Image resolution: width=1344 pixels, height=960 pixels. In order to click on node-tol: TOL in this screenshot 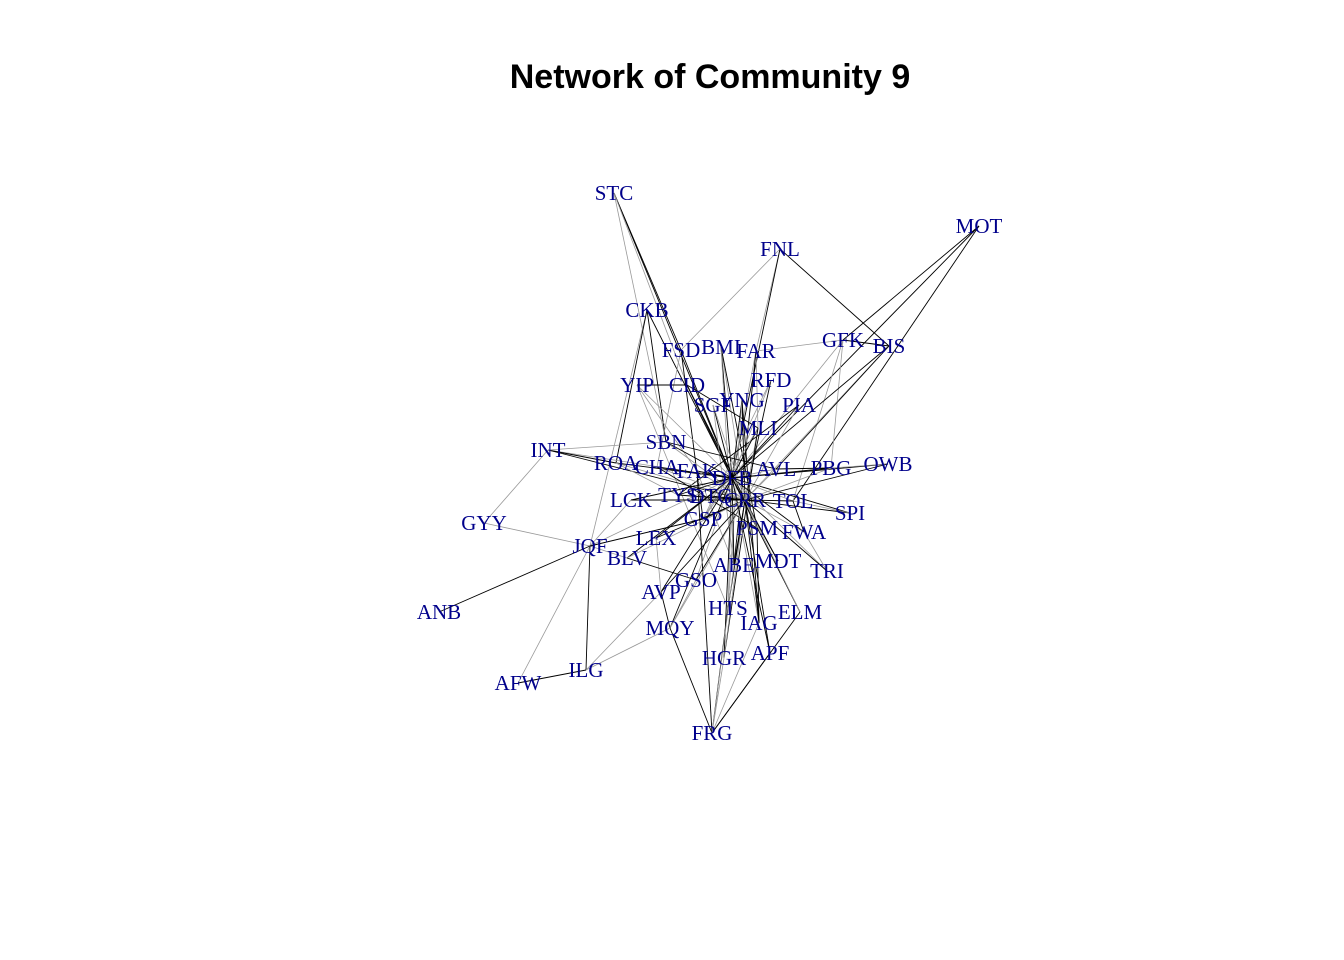, I will do `click(793, 501)`.